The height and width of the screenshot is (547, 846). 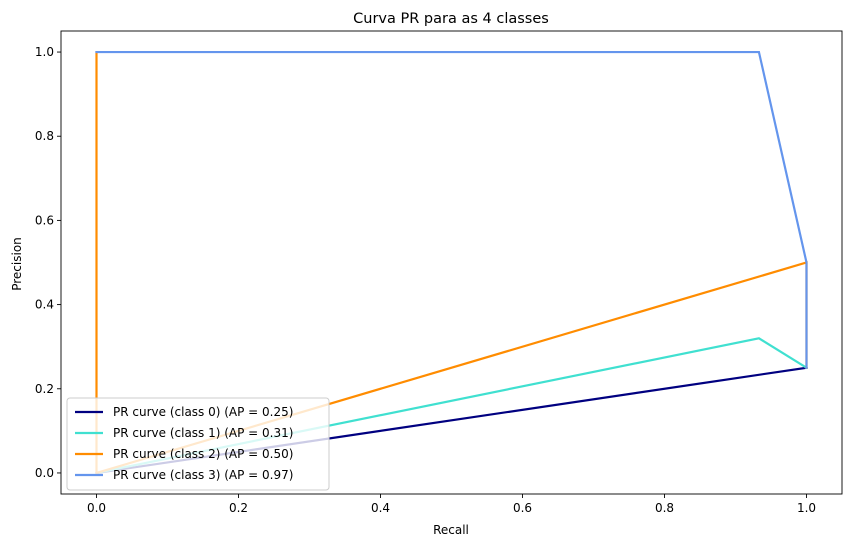 I want to click on legend-label-class-3: PR curve (class 3) (AP = 0.97), so click(x=203, y=475).